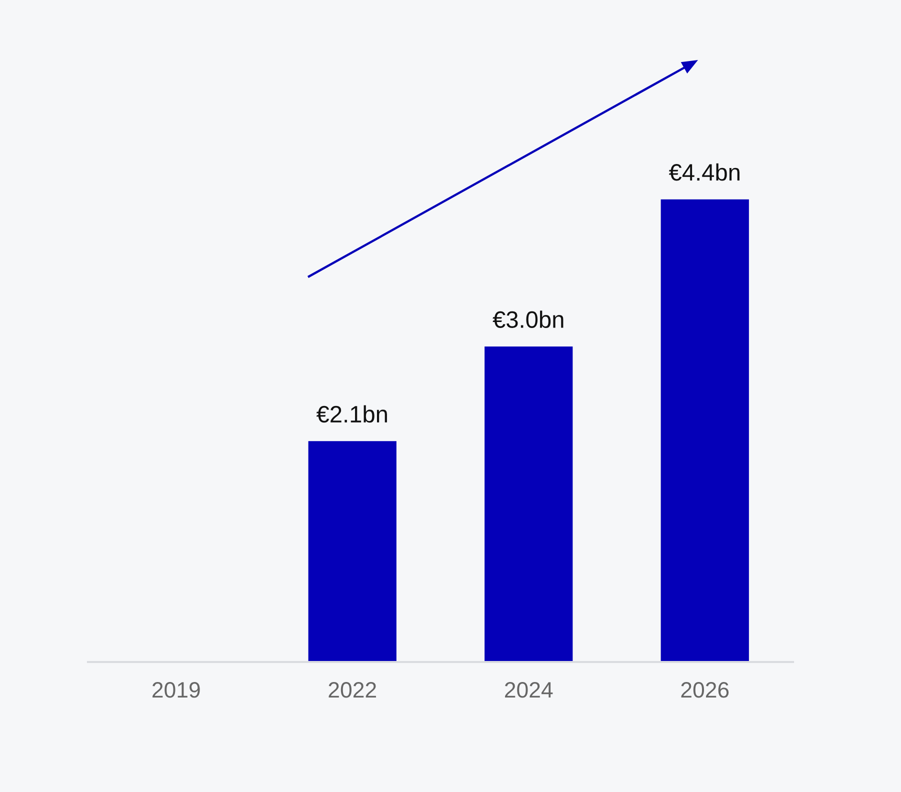 The height and width of the screenshot is (792, 901). I want to click on data-label: €3.0bn, so click(528, 319).